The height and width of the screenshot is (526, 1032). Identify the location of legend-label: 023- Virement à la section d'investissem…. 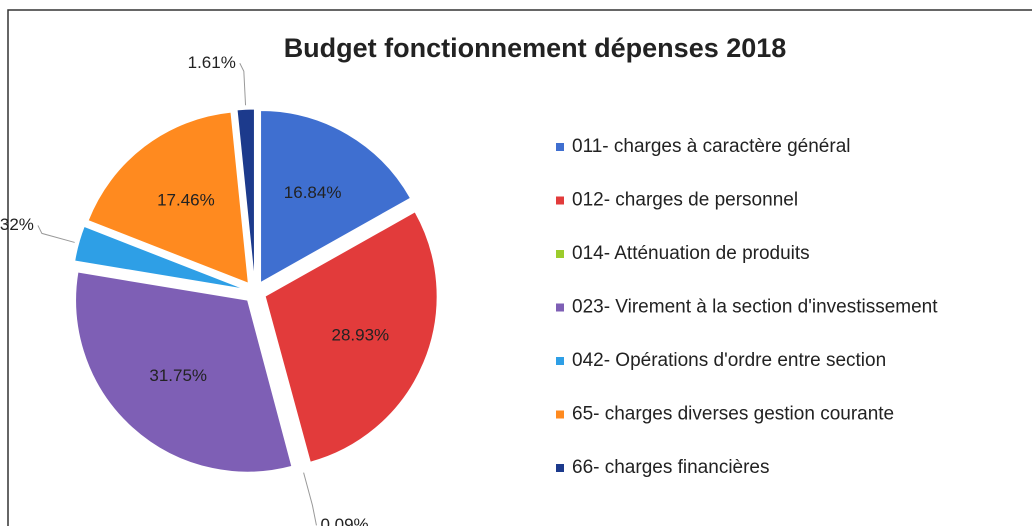
(755, 307).